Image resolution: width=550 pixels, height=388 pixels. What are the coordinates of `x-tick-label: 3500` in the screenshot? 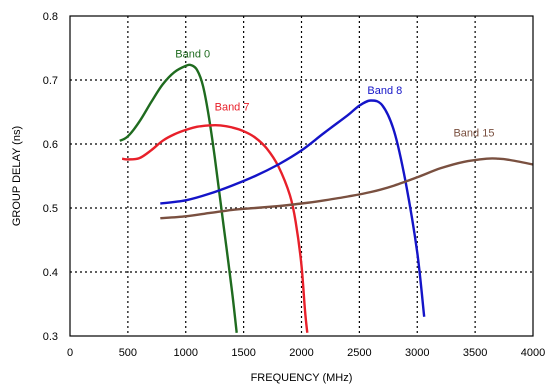 It's located at (475, 353).